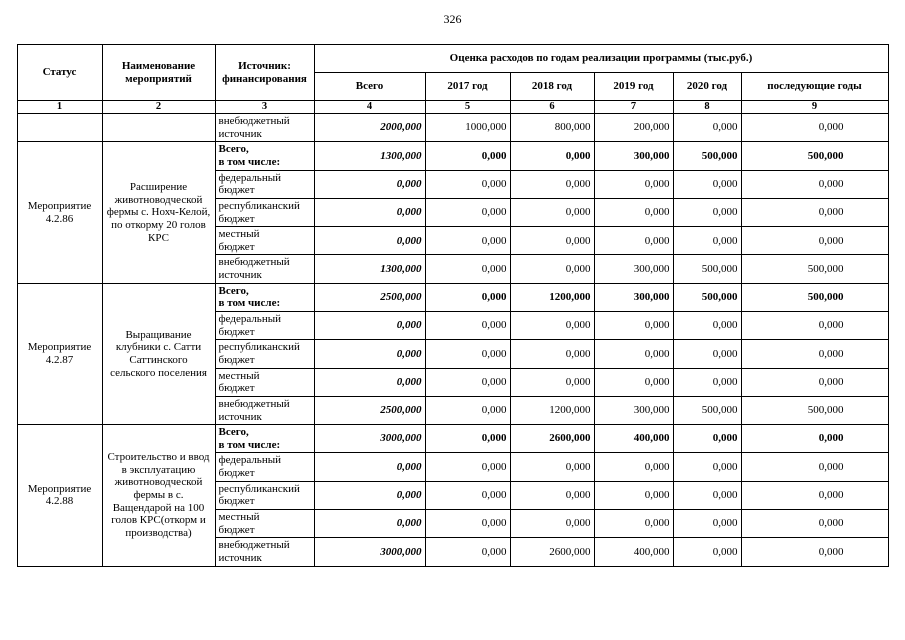  What do you see at coordinates (467, 107) in the screenshot?
I see `col-number-5: 5` at bounding box center [467, 107].